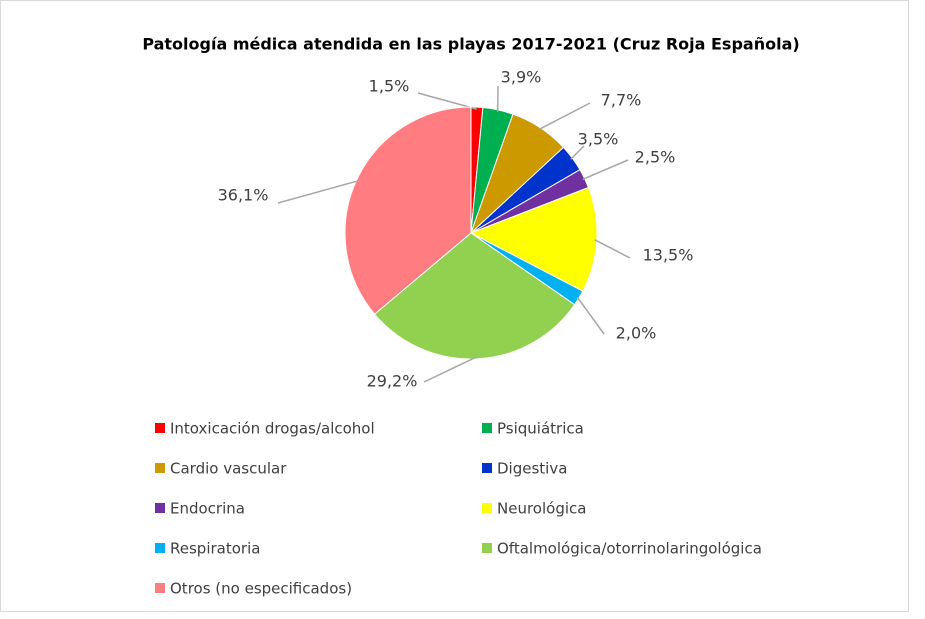 Image resolution: width=925 pixels, height=619 pixels. Describe the element at coordinates (215, 549) in the screenshot. I see `legend-label: Respiratoria` at that location.